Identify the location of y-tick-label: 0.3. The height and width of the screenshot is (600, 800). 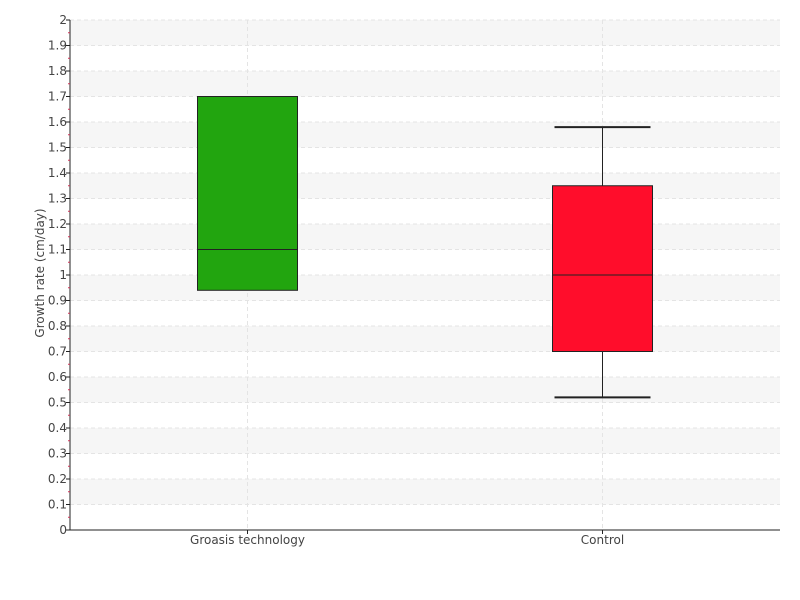
(57, 454).